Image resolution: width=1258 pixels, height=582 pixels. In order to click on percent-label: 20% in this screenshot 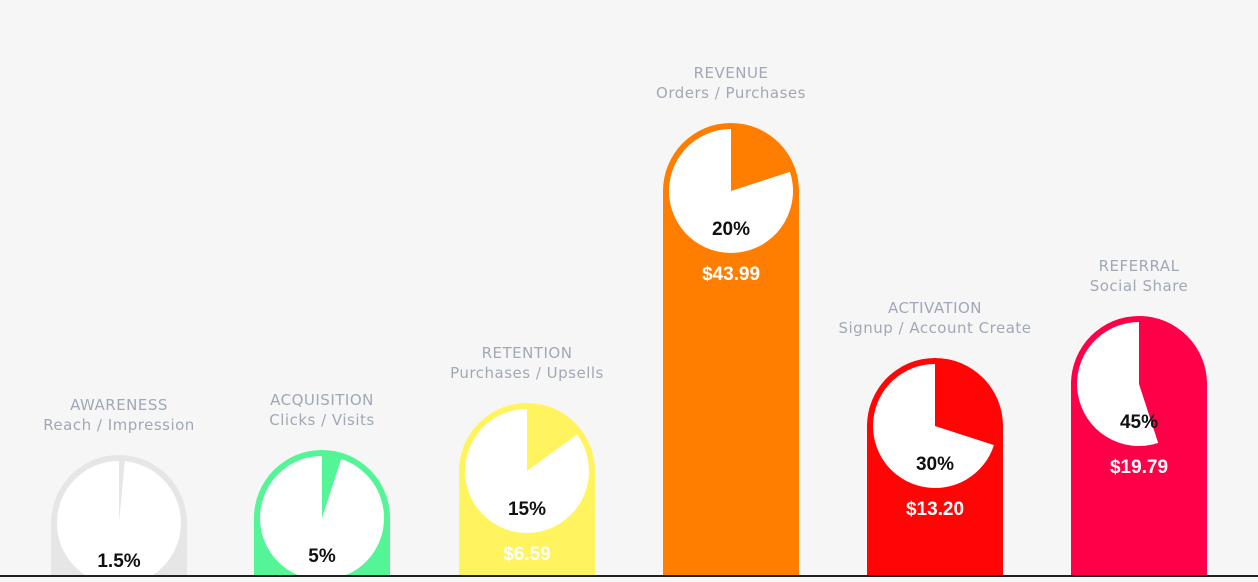, I will do `click(731, 229)`.